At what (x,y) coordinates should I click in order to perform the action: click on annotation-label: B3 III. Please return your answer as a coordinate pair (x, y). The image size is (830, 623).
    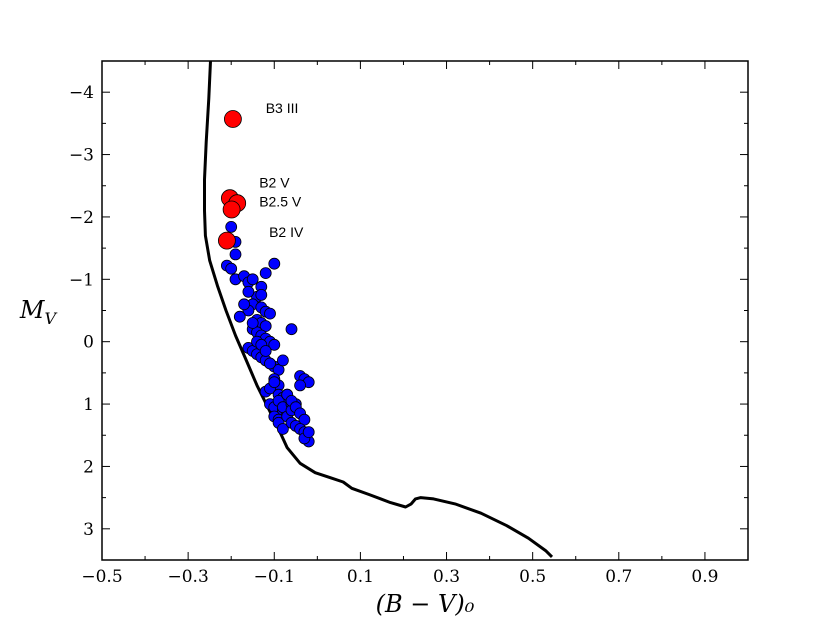
    Looking at the image, I should click on (282, 108).